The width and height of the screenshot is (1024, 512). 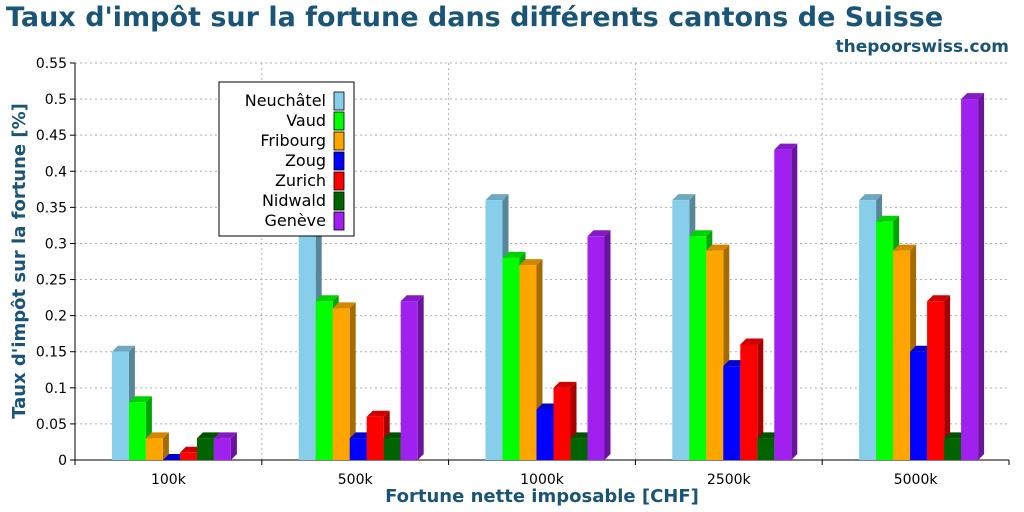 I want to click on y-tick-label: 0.3, so click(x=56, y=244).